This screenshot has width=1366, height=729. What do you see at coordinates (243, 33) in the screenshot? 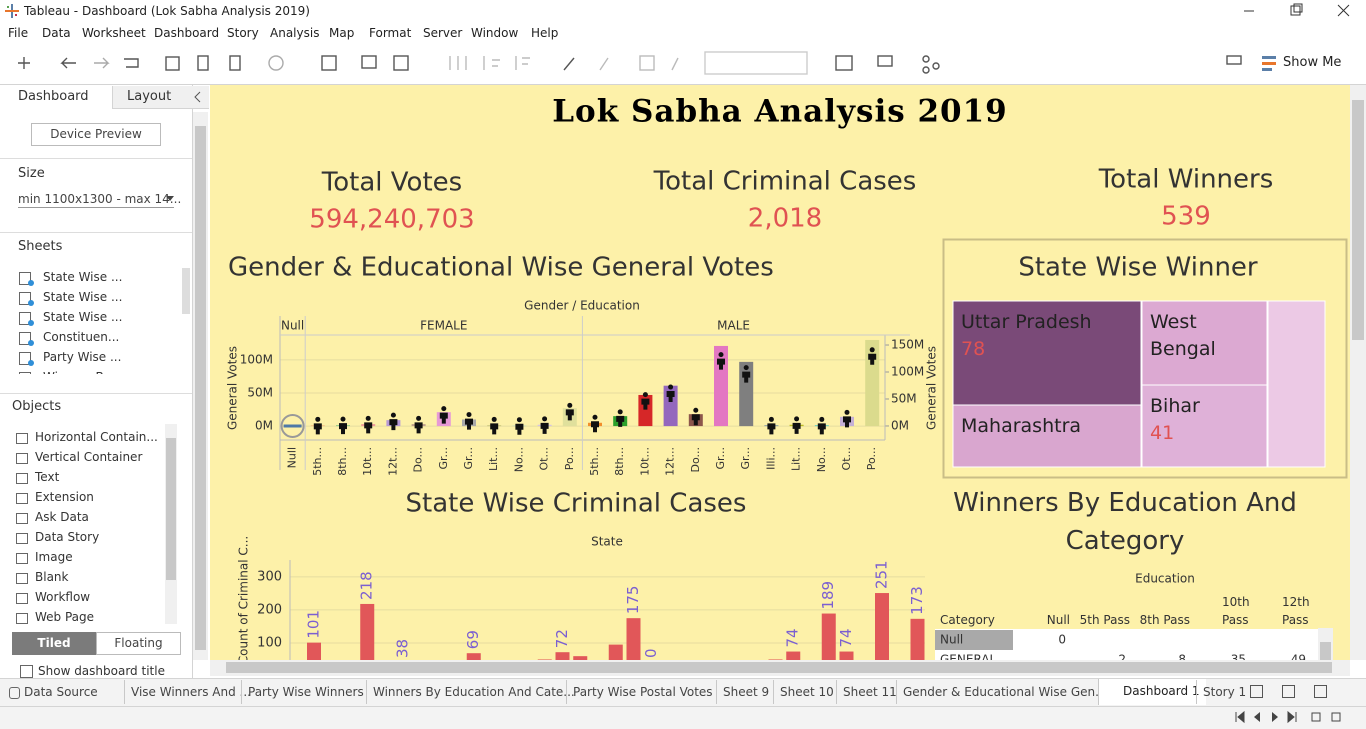
I see `menu-item: Story` at bounding box center [243, 33].